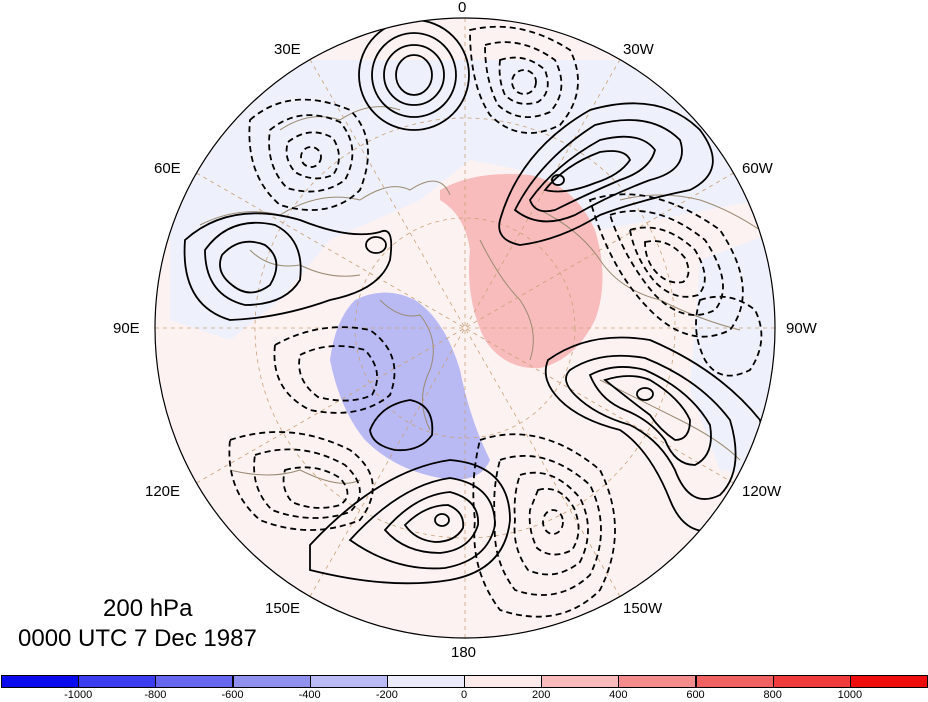  What do you see at coordinates (283, 608) in the screenshot?
I see `lon-label-150e: 150E` at bounding box center [283, 608].